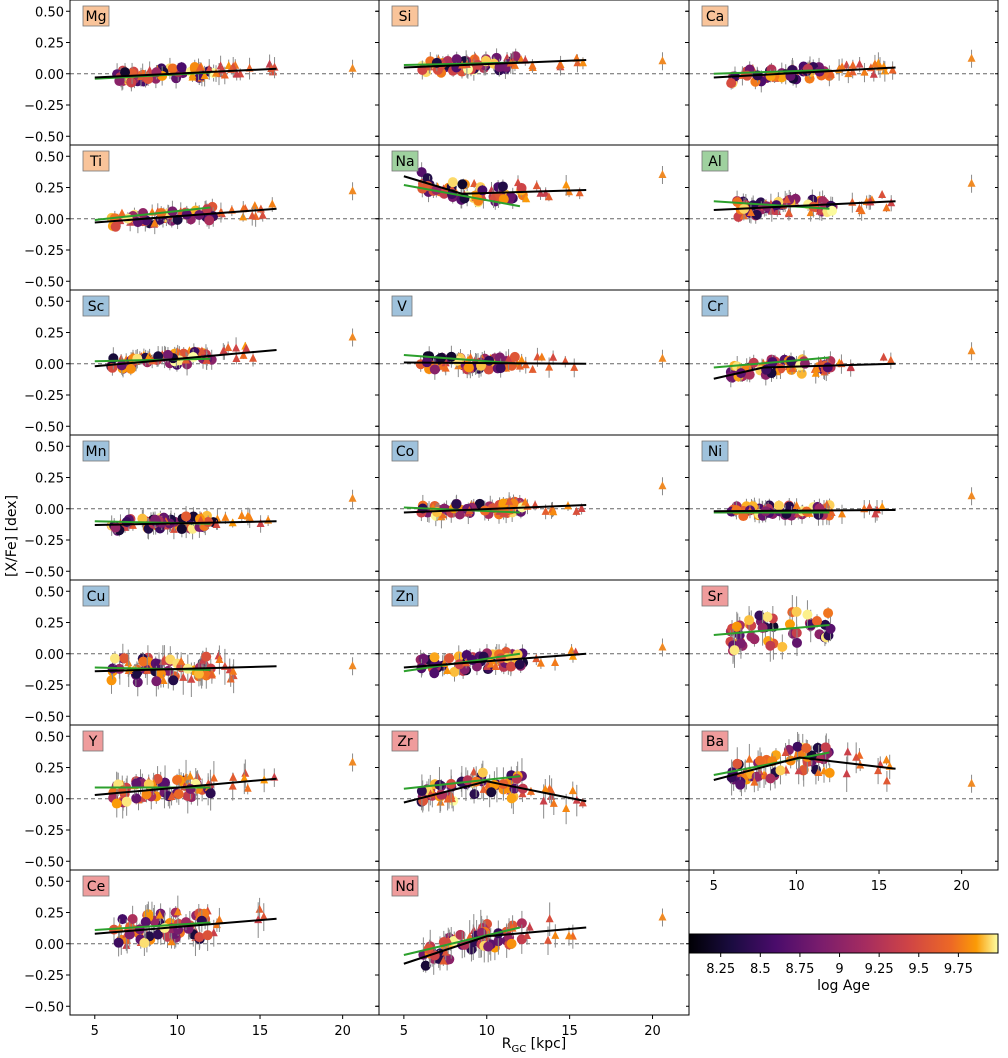 The image size is (1008, 1058). Describe the element at coordinates (760, 969) in the screenshot. I see `colorbar-tick-label: 8.5` at that location.